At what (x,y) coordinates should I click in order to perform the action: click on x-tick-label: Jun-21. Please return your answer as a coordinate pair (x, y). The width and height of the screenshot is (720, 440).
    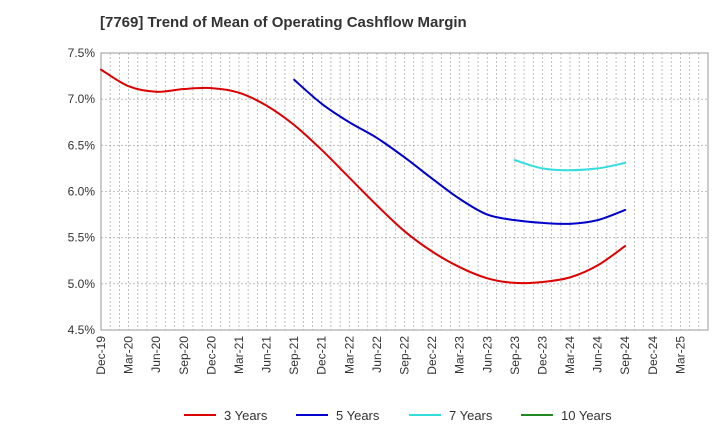
    Looking at the image, I should click on (267, 354).